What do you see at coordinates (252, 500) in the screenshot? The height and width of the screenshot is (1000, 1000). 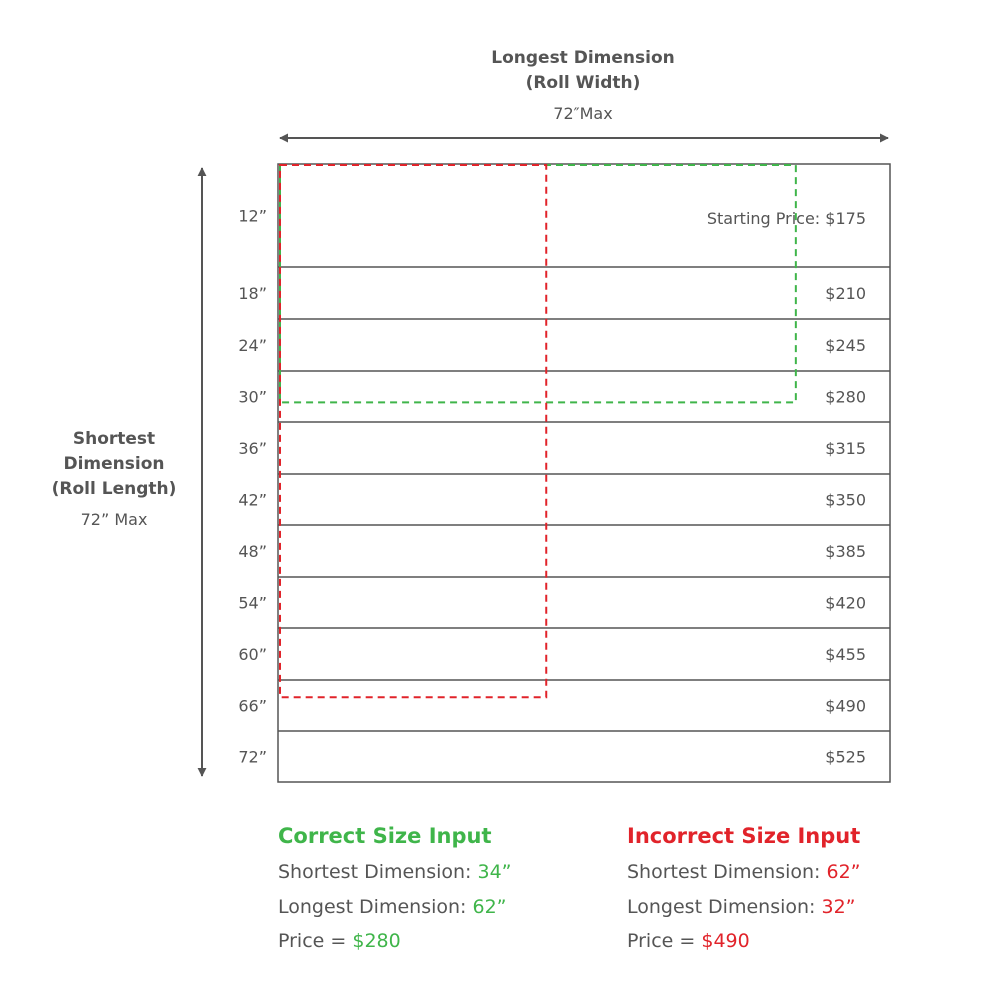 I see `row-size-label: 42”` at bounding box center [252, 500].